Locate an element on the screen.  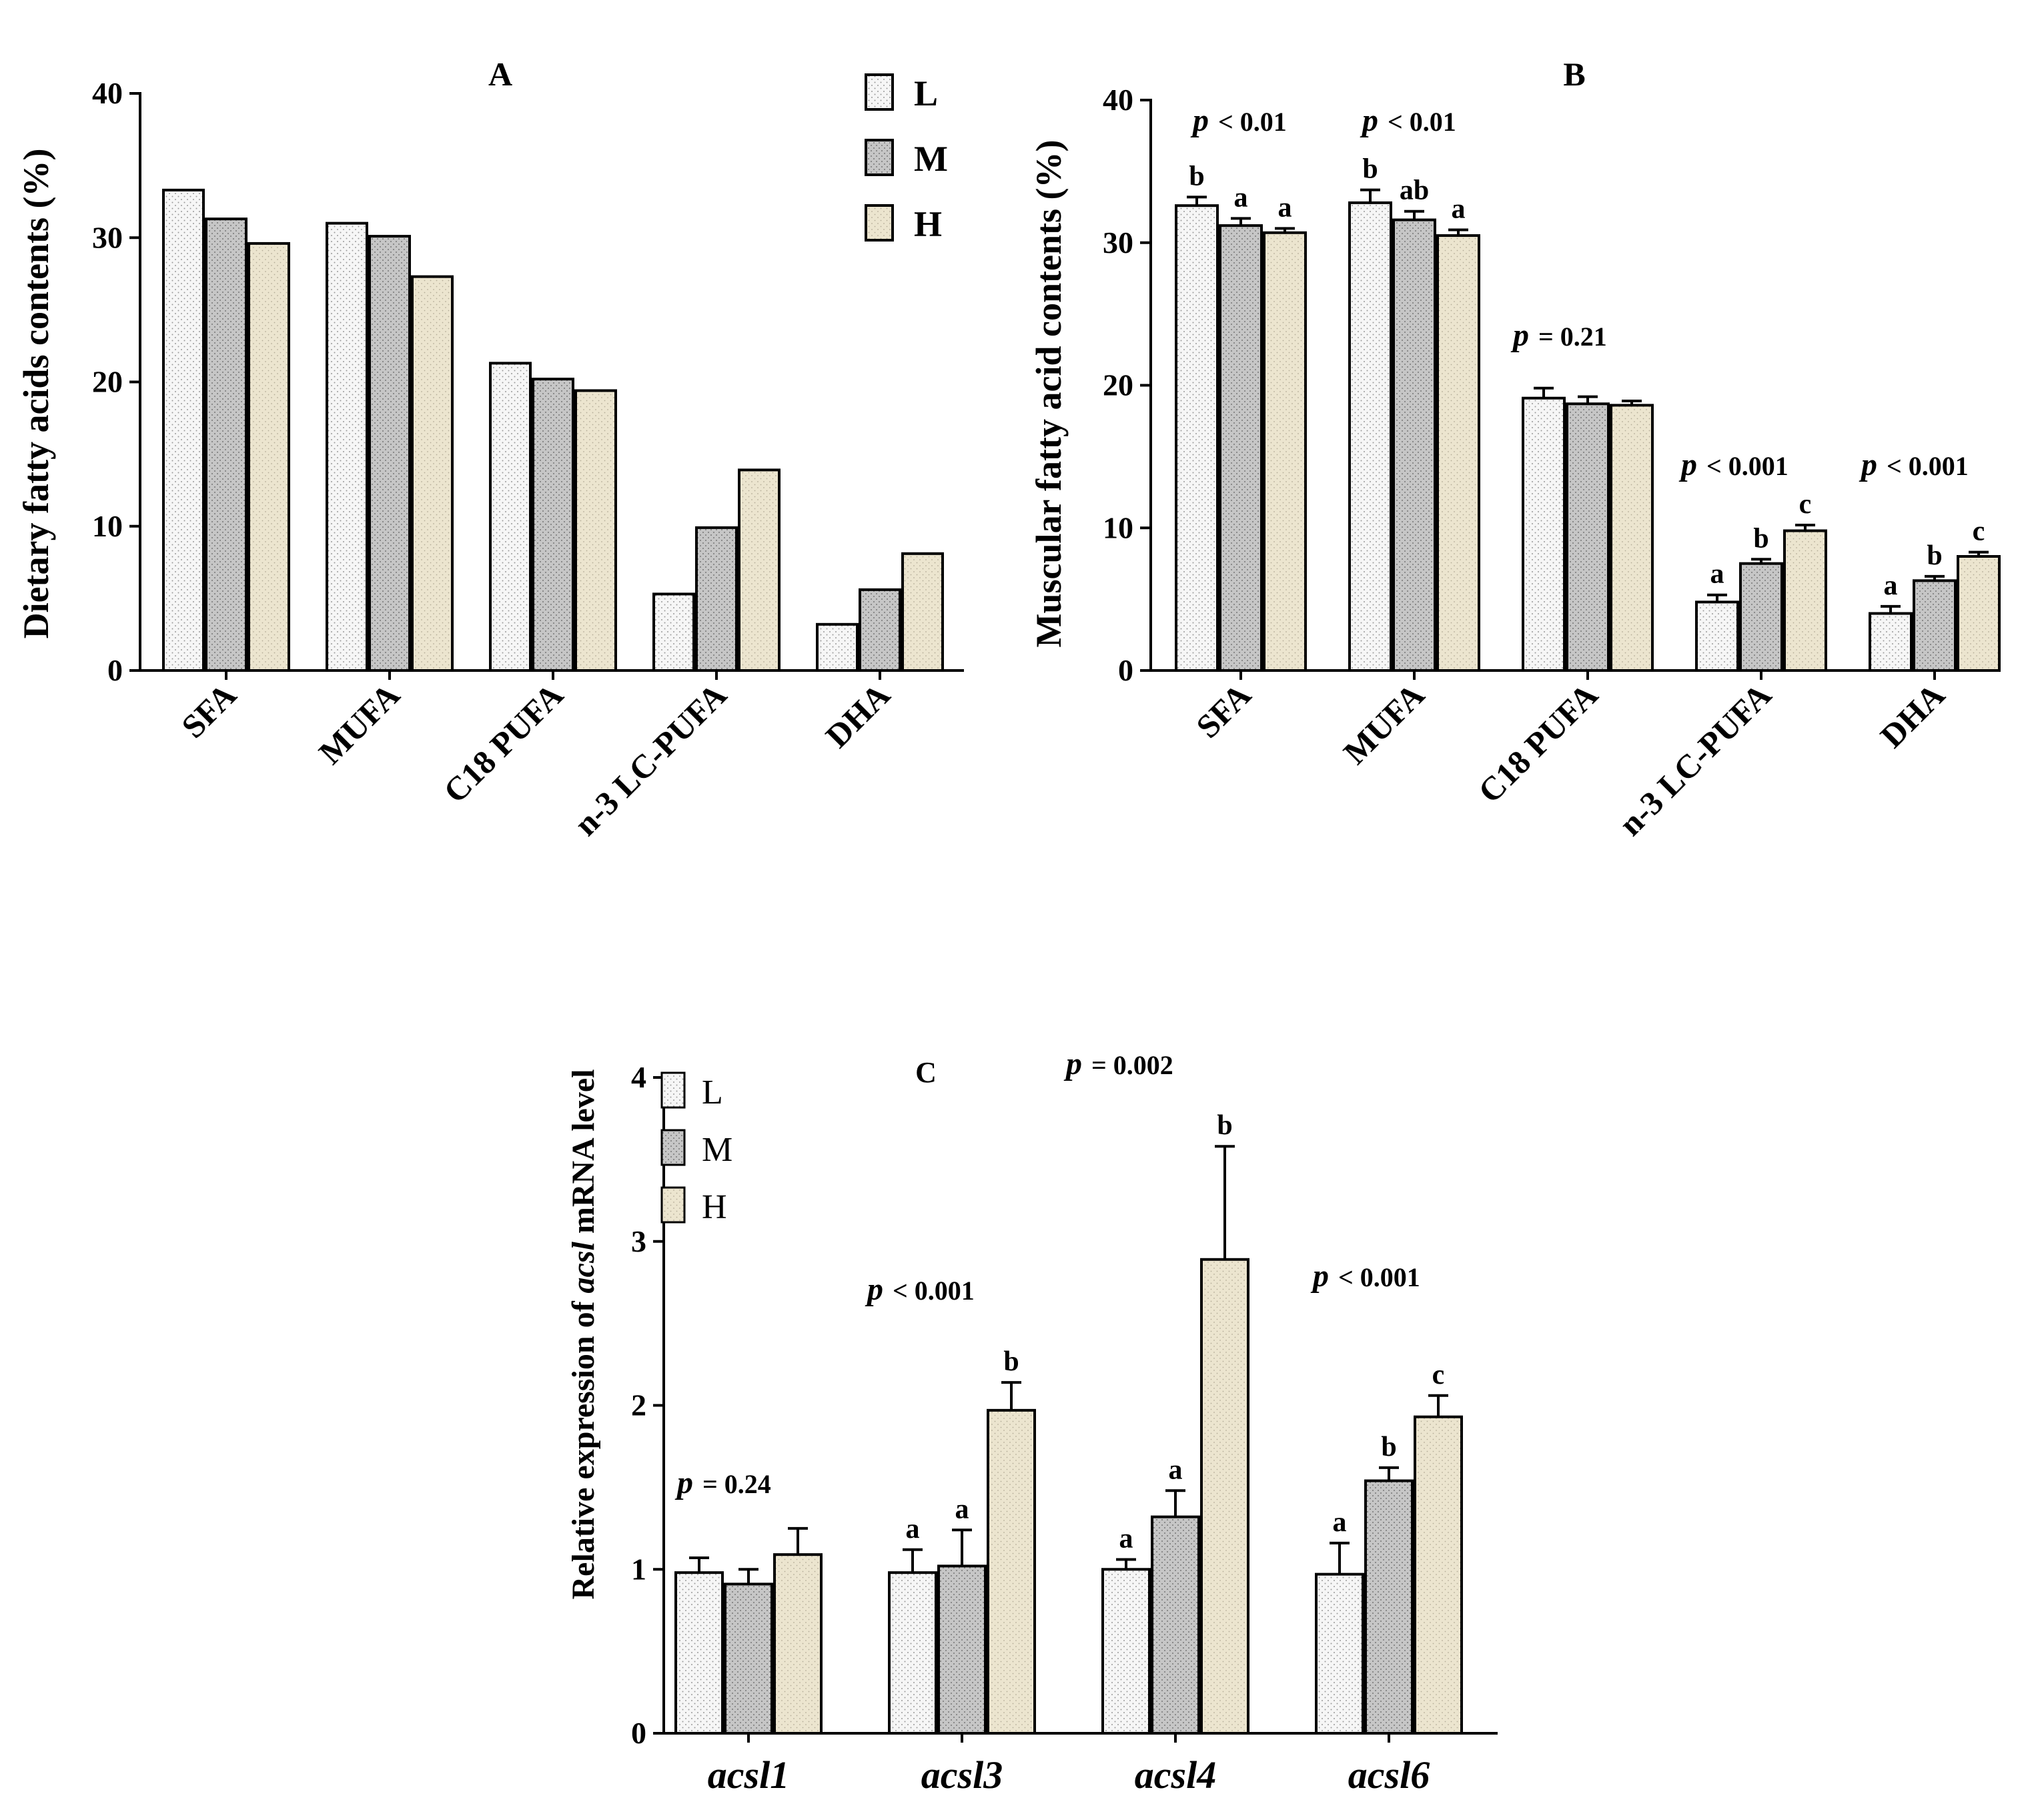
x-category-label: acsl4 is located at coordinates (1175, 1775).